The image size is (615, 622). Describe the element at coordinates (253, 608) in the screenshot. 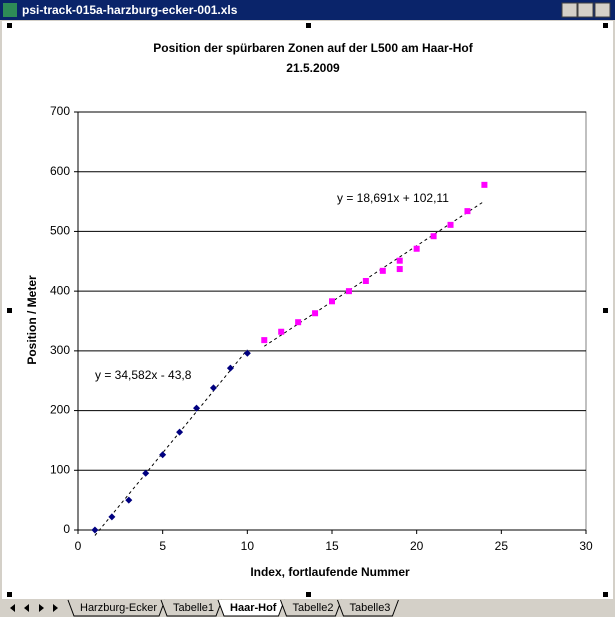

I see `sheet-tab: Haar-Hof` at that location.